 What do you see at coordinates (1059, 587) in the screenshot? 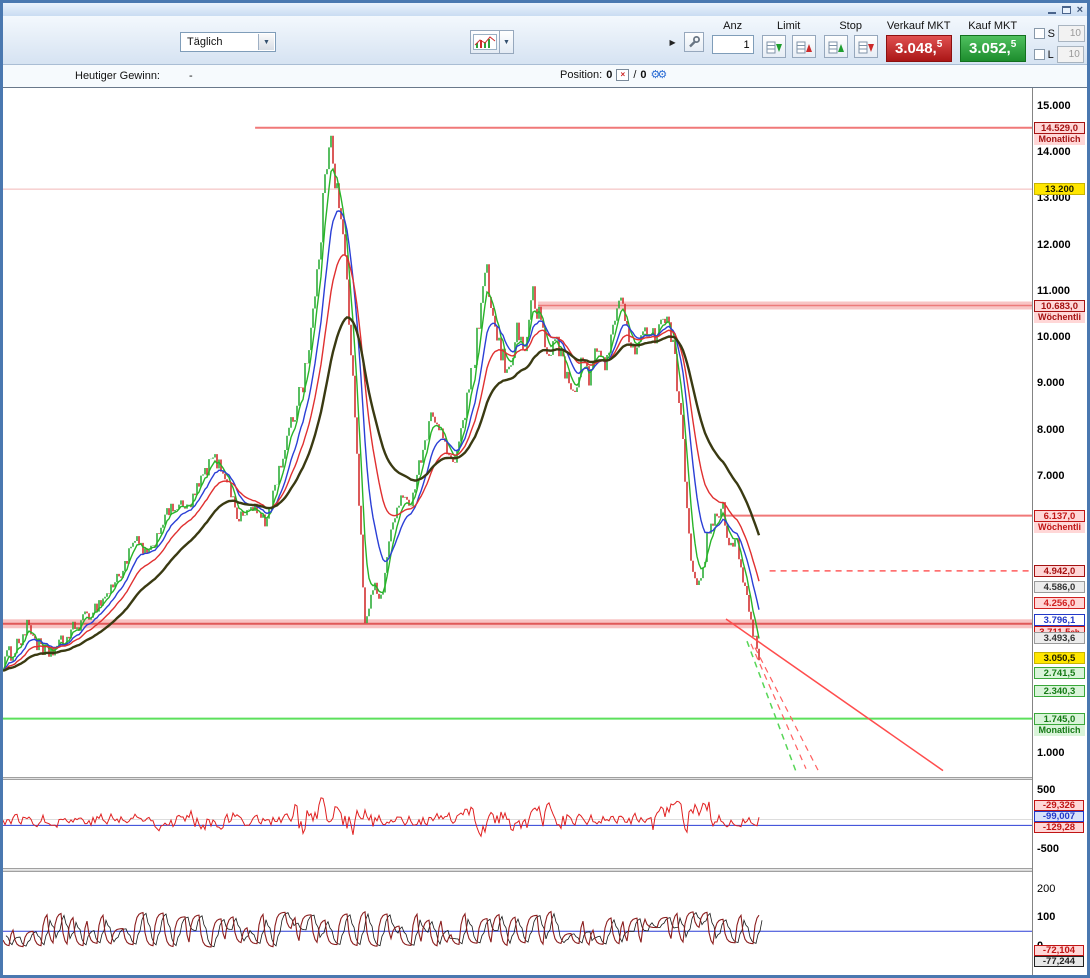
I see `price-level-label: 4.586,0` at bounding box center [1059, 587].